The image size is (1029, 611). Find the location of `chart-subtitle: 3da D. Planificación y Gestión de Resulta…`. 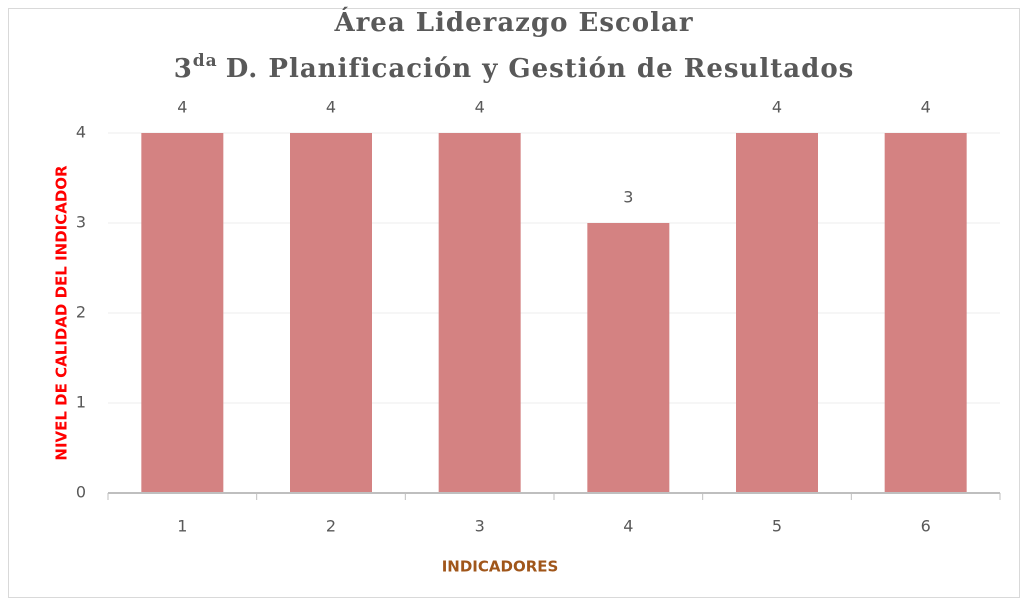

chart-subtitle: 3da D. Planificación y Gestión de Resulta… is located at coordinates (514, 68).